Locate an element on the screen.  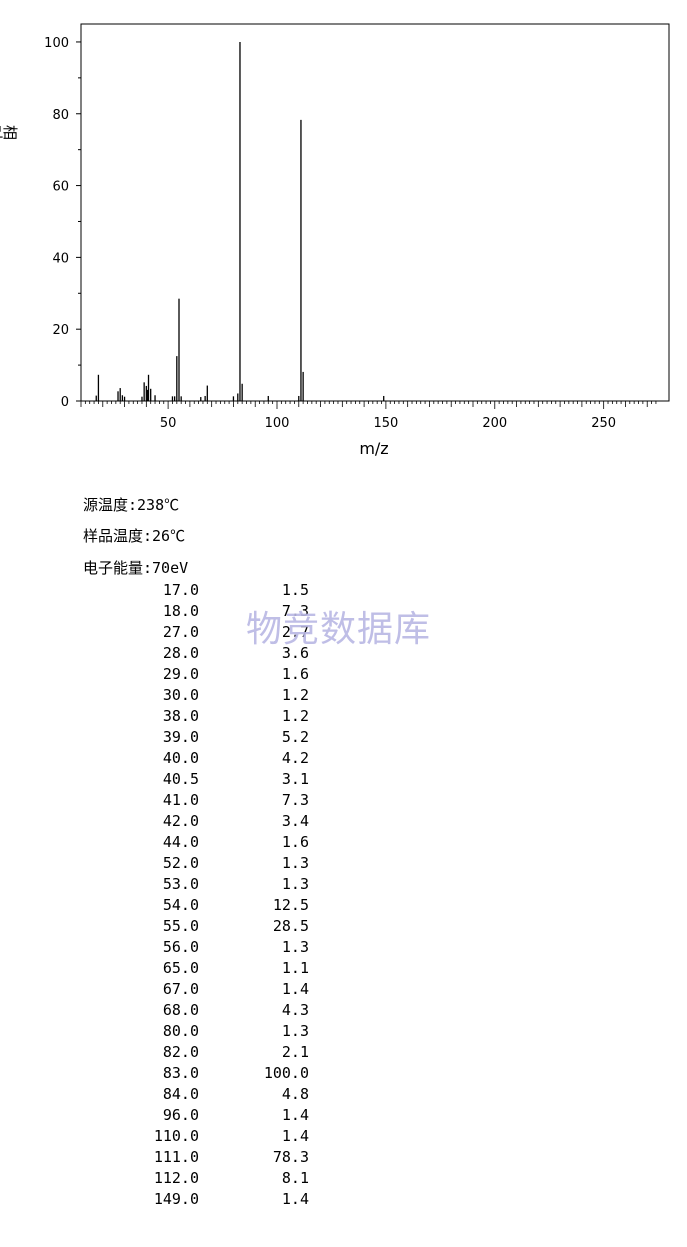
peak-mz: 40.5 is located at coordinates (180, 779).